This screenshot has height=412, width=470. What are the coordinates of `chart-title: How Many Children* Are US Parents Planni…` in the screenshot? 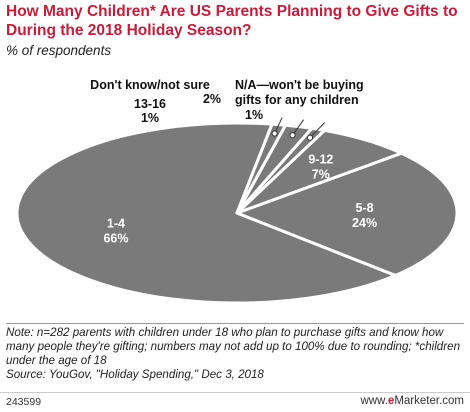 It's located at (232, 21).